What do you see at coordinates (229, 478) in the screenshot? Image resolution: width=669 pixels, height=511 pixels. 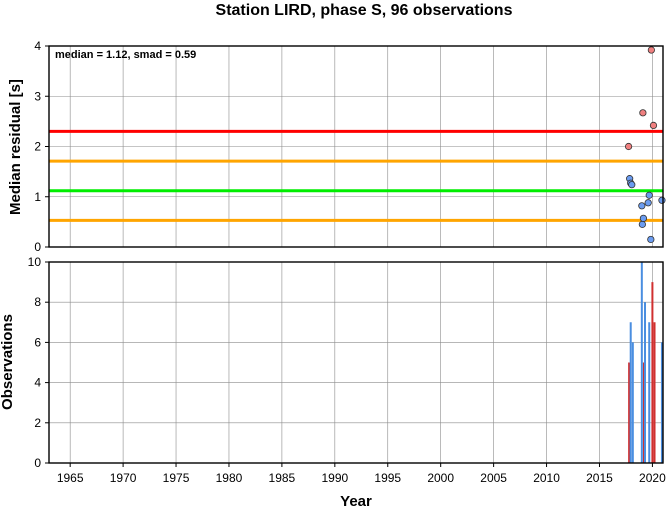 I see `year-tick-1980: 1980` at bounding box center [229, 478].